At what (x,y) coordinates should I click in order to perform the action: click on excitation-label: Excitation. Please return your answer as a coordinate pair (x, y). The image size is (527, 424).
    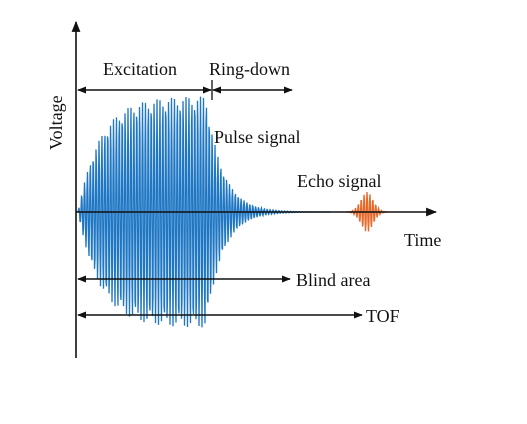
    Looking at the image, I should click on (140, 69).